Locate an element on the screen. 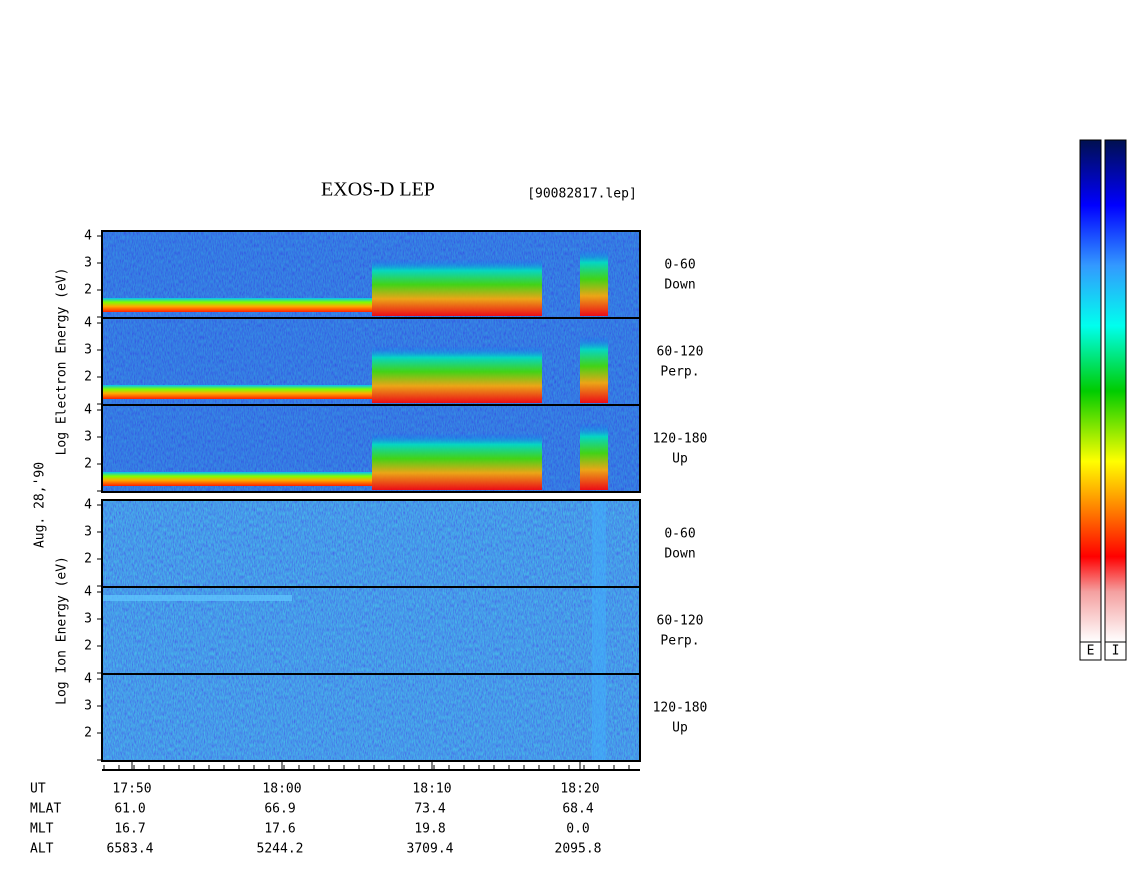 Image resolution: width=1130 pixels, height=879 pixels. ephemeris-value: 61.0 is located at coordinates (129, 809).